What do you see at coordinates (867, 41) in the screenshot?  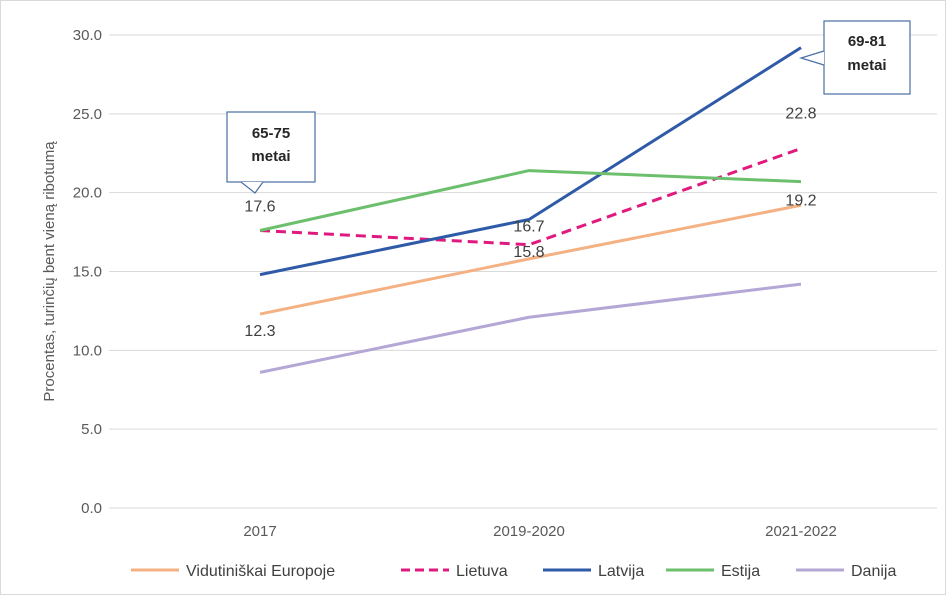 I see `callout-text: 69-81` at bounding box center [867, 41].